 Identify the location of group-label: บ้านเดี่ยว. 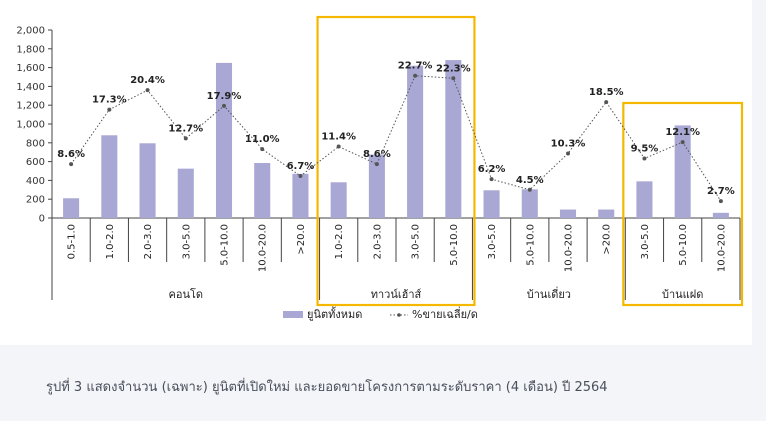
(549, 293).